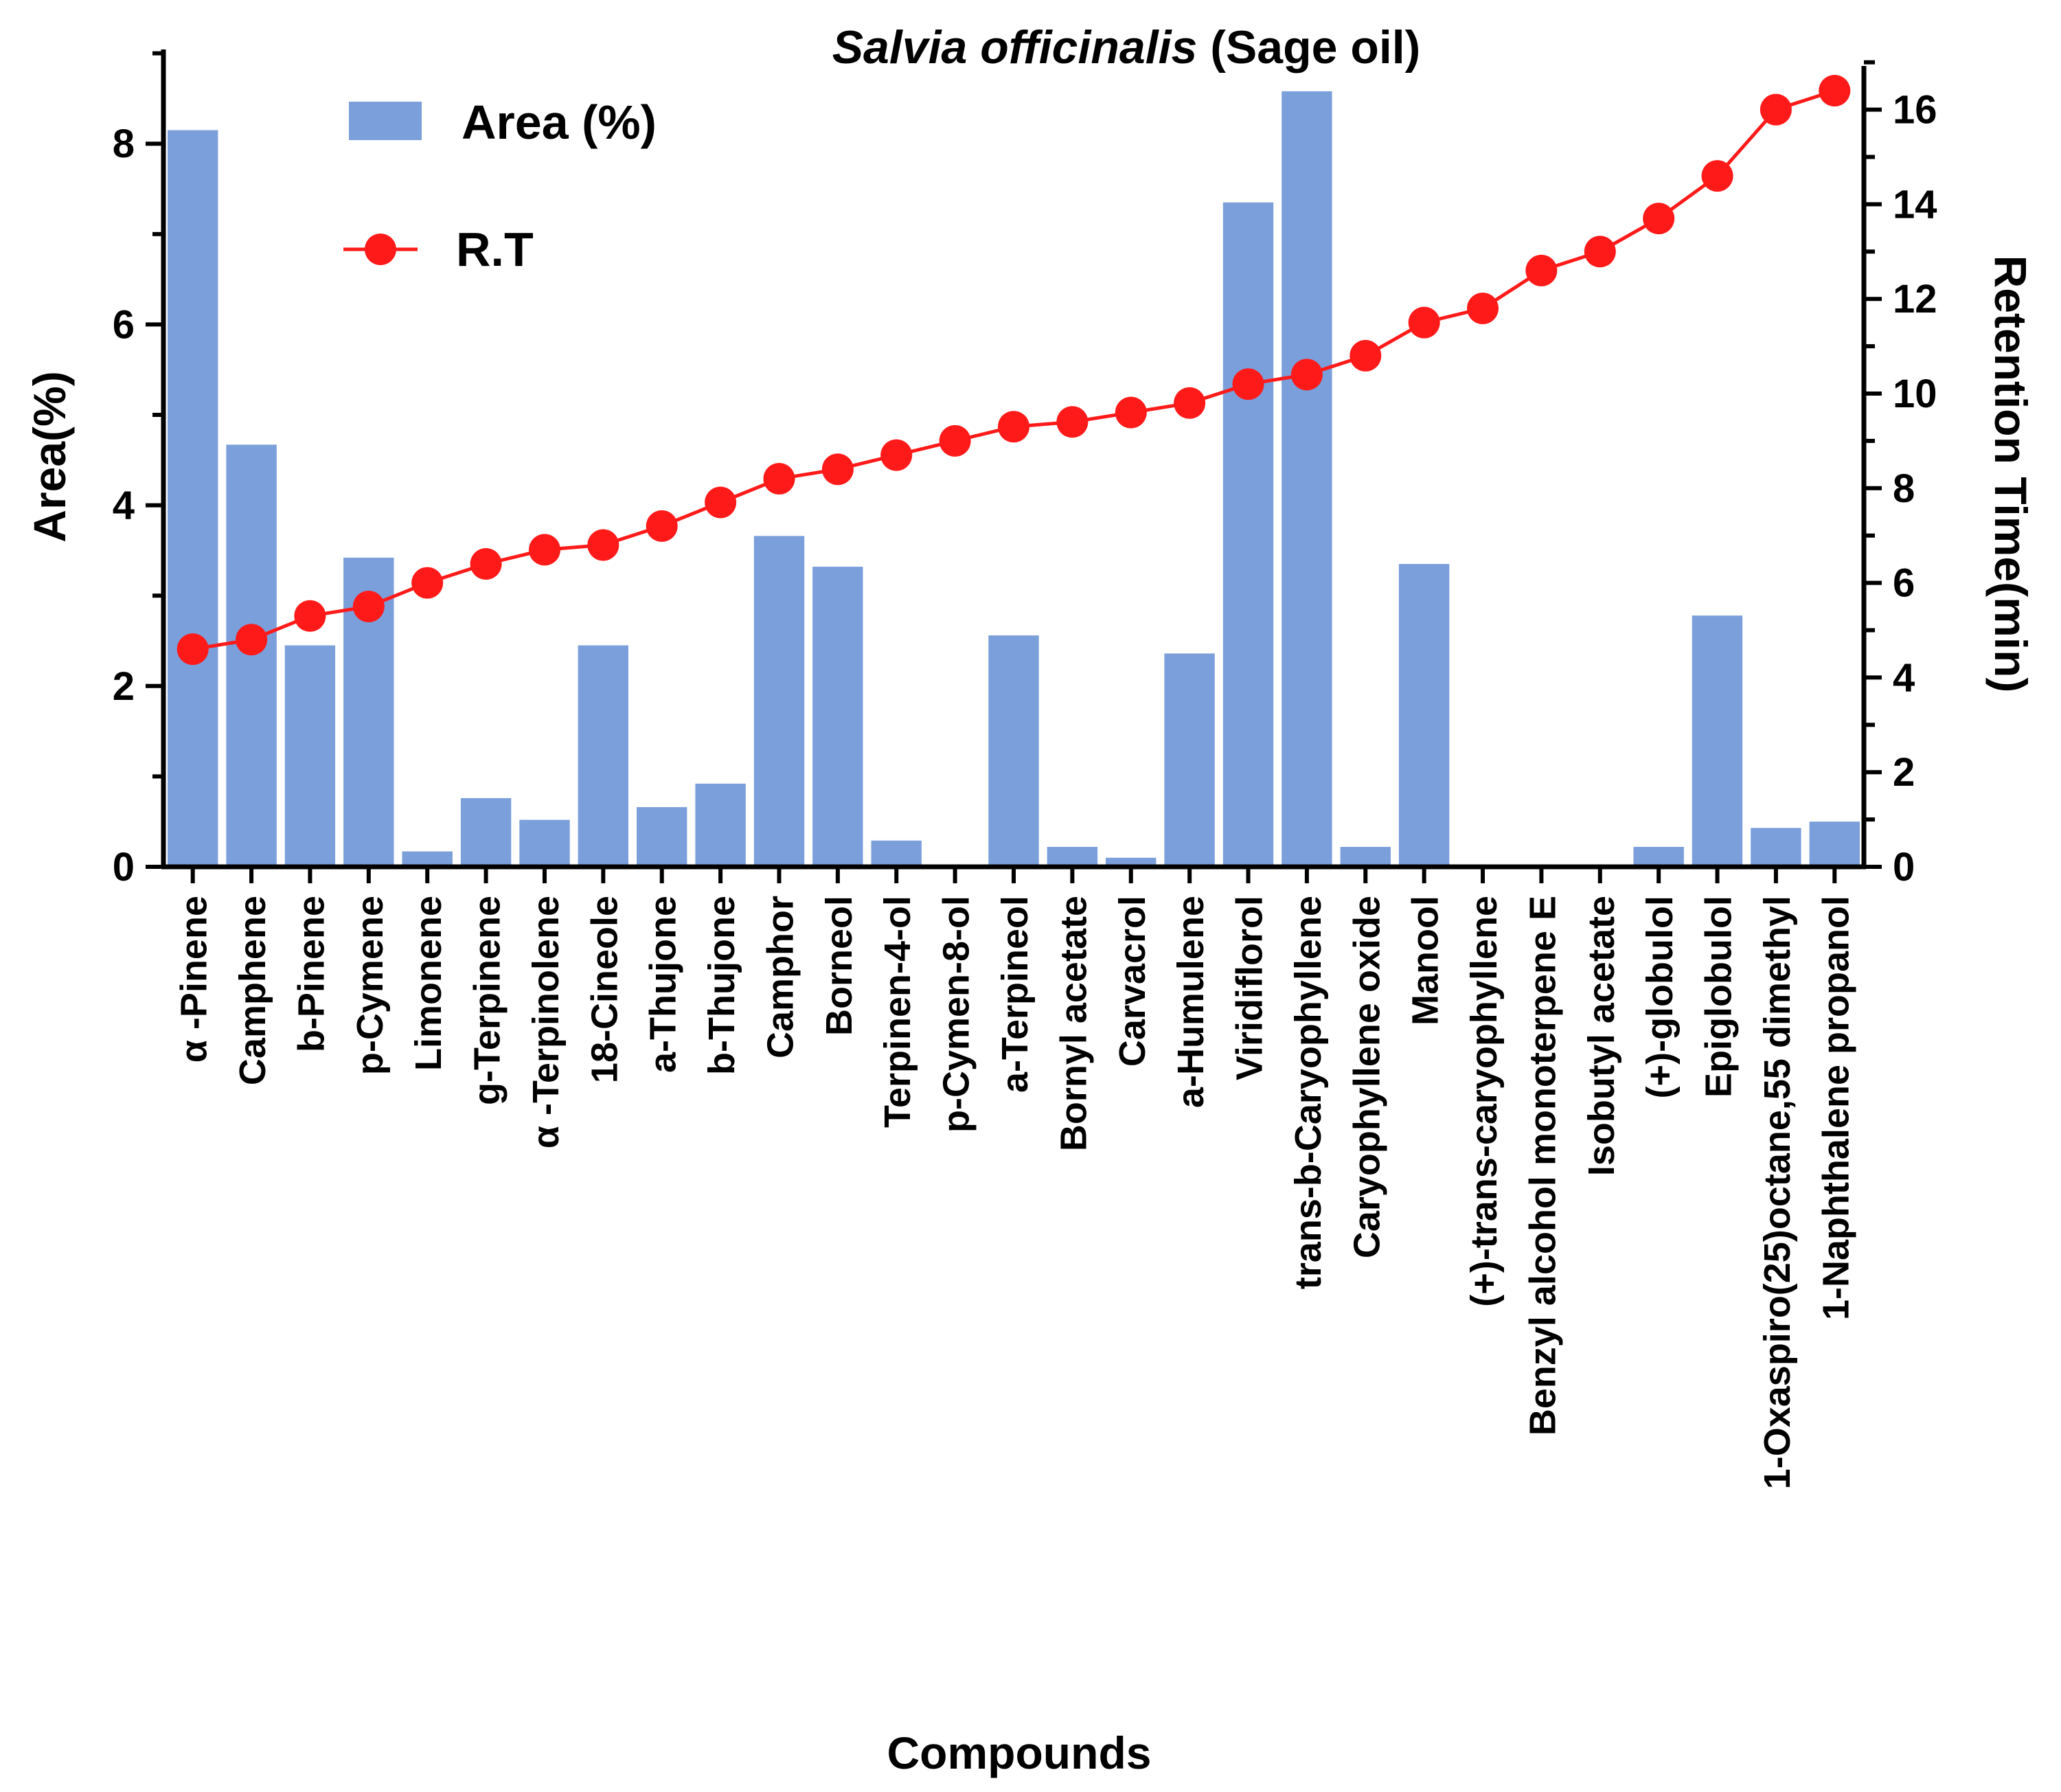  I want to click on chart-title: Salvia officinalis (Sage oil), so click(1126, 47).